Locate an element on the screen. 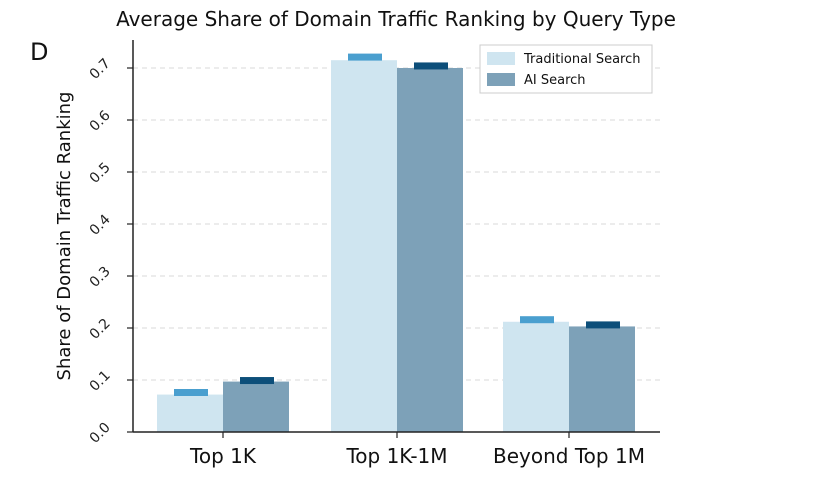 This screenshot has height=491, width=825. x-tick-label: Beyond Top 1M is located at coordinates (569, 456).